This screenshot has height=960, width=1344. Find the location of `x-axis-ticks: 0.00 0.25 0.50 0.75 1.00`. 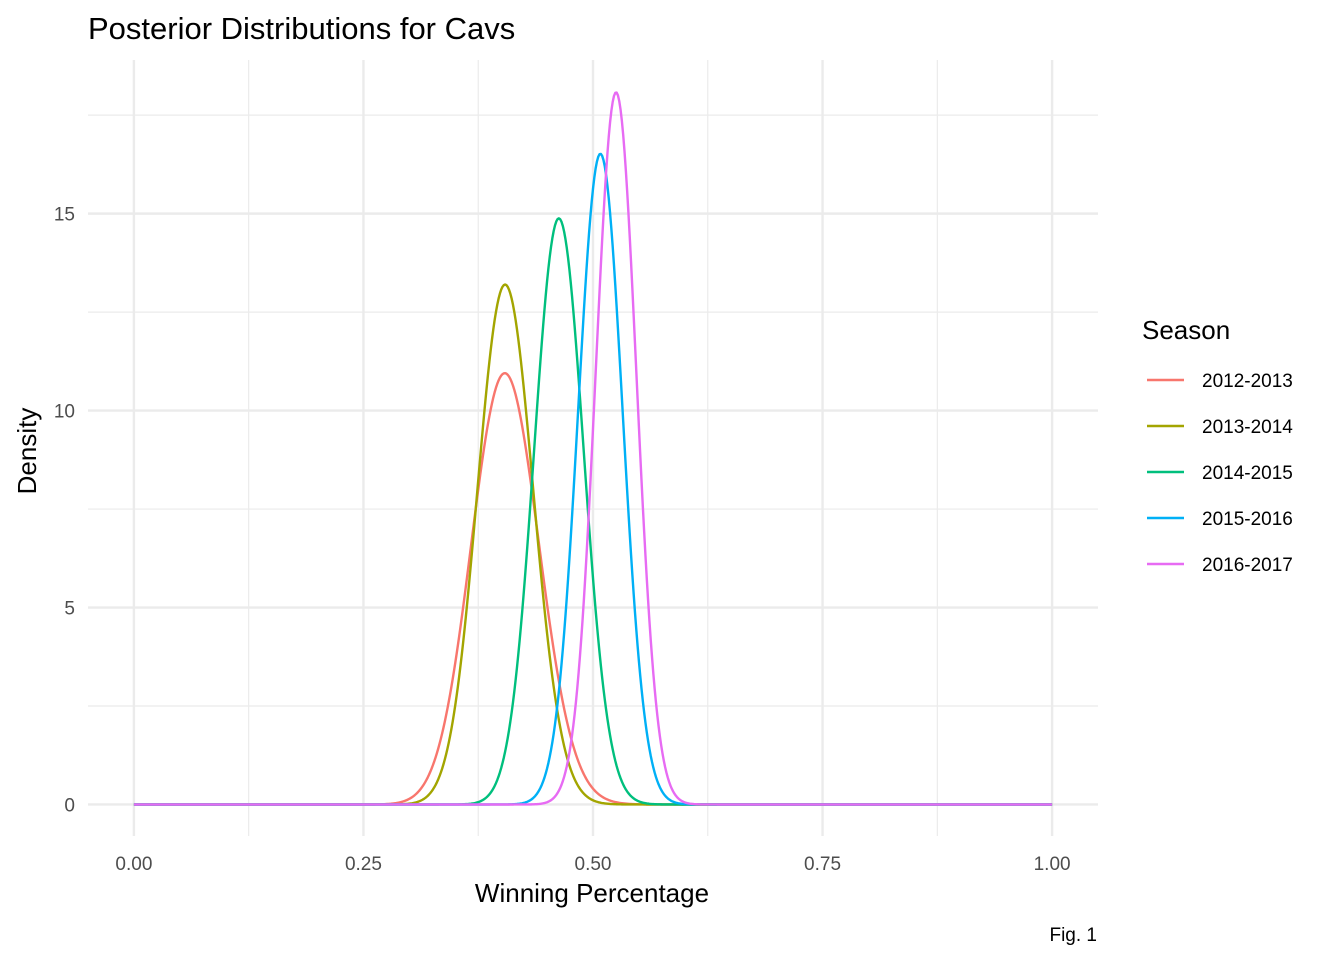

x-axis-ticks: 0.00 0.25 0.50 0.75 1.00 is located at coordinates (592, 864).